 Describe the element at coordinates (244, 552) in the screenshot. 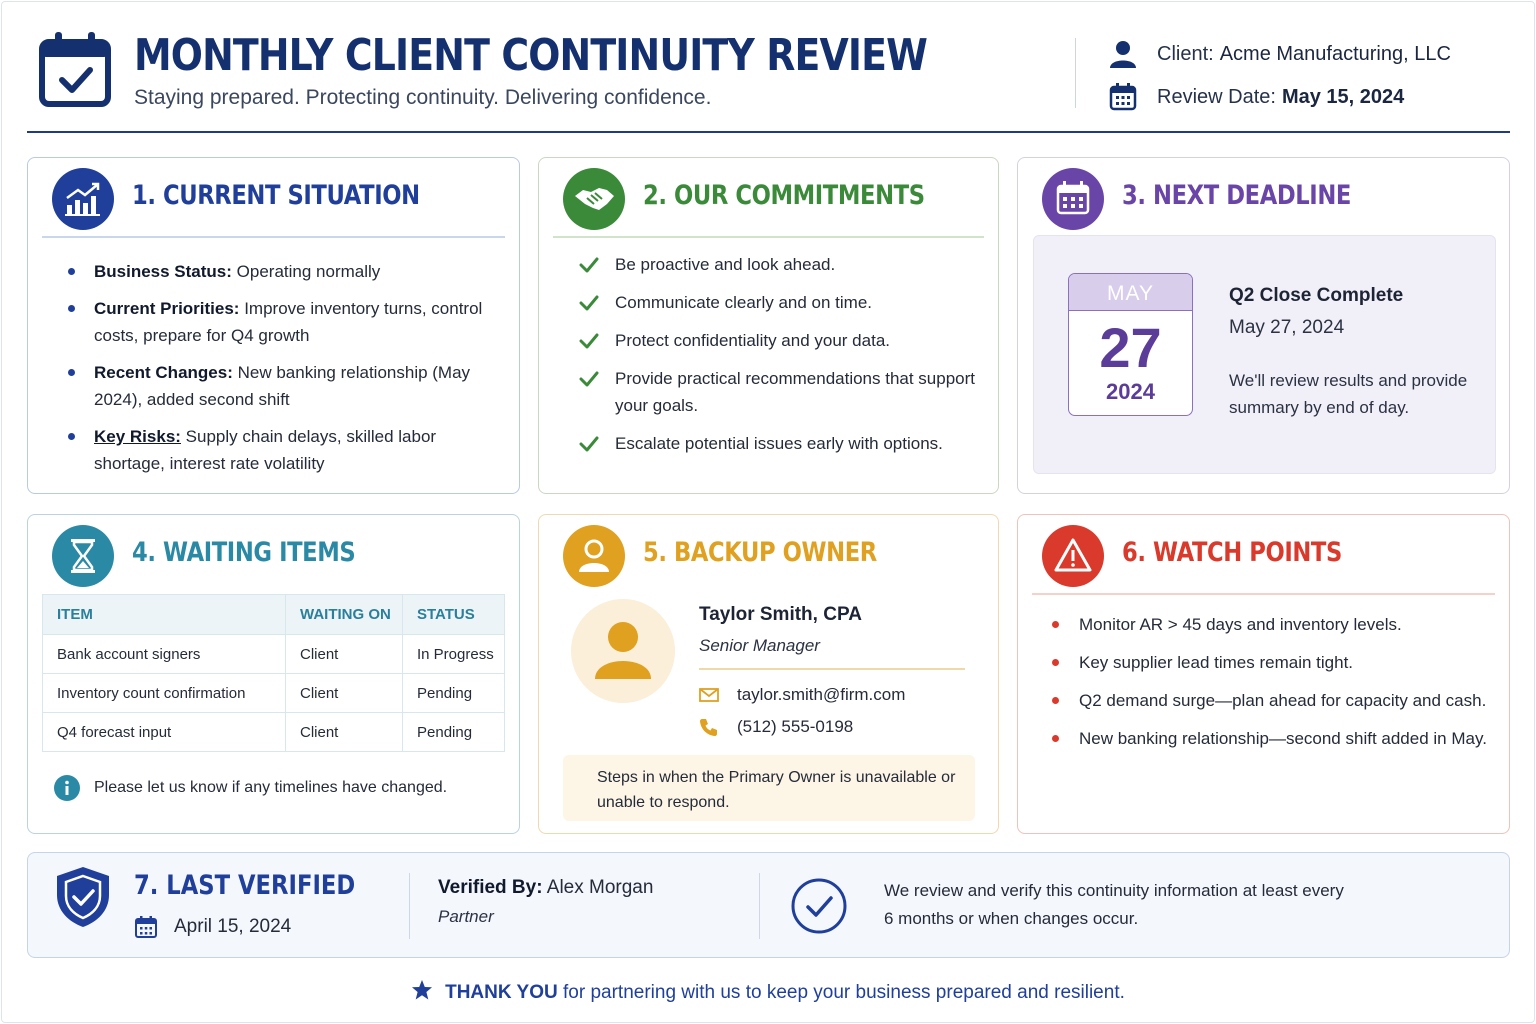

I see `waiting-items-title: 4. WAITING ITEMS` at that location.